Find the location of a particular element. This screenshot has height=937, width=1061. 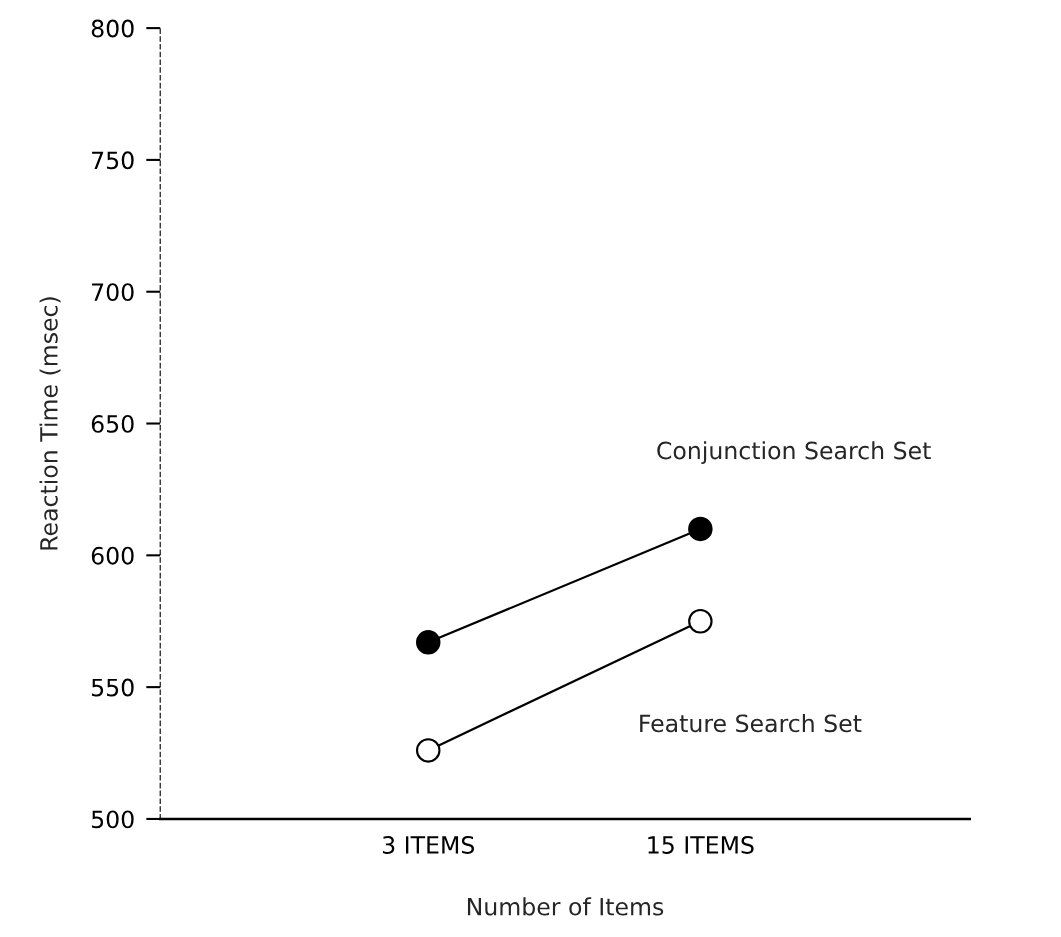

y-tick-label: 800 is located at coordinates (112, 28).